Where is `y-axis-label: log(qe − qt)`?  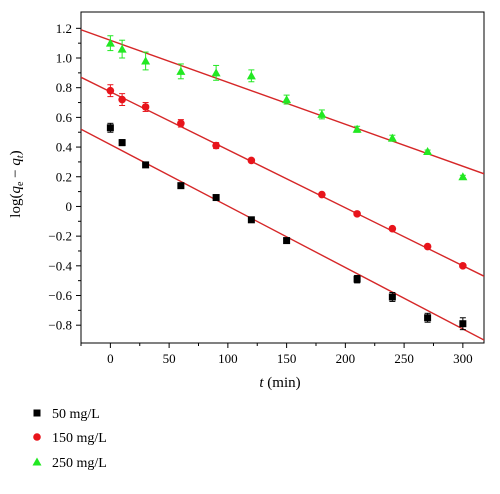 y-axis-label: log(qe − qt) is located at coordinates (17, 183).